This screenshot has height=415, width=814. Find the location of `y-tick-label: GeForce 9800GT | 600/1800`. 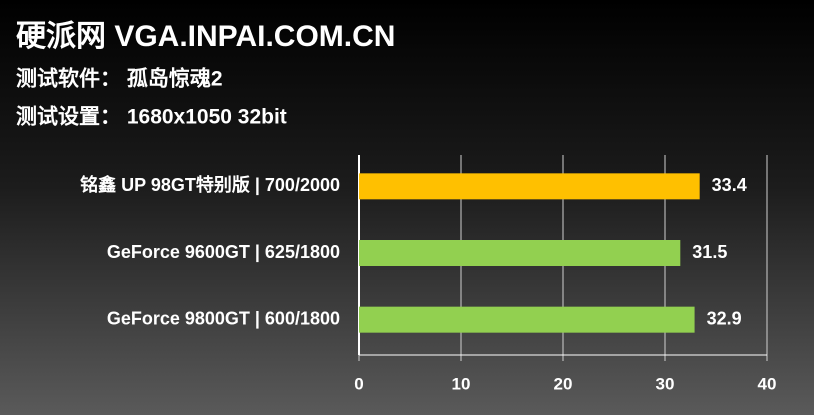

y-tick-label: GeForce 9800GT | 600/1800 is located at coordinates (223, 318).